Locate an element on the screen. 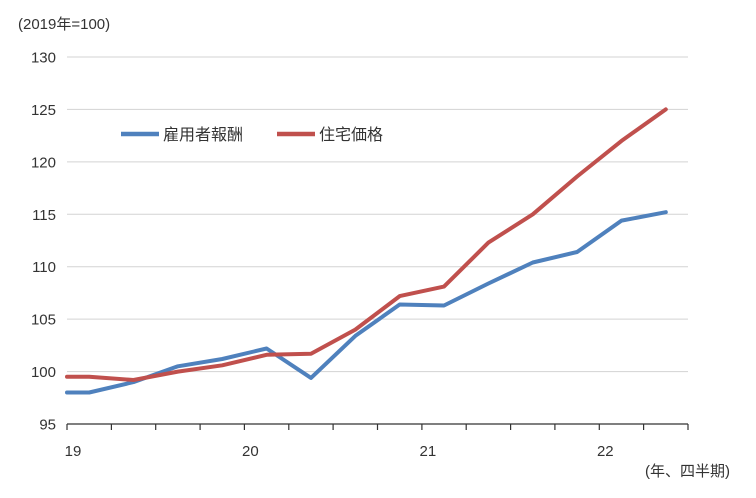  y-tick-label: 95 is located at coordinates (47, 425).